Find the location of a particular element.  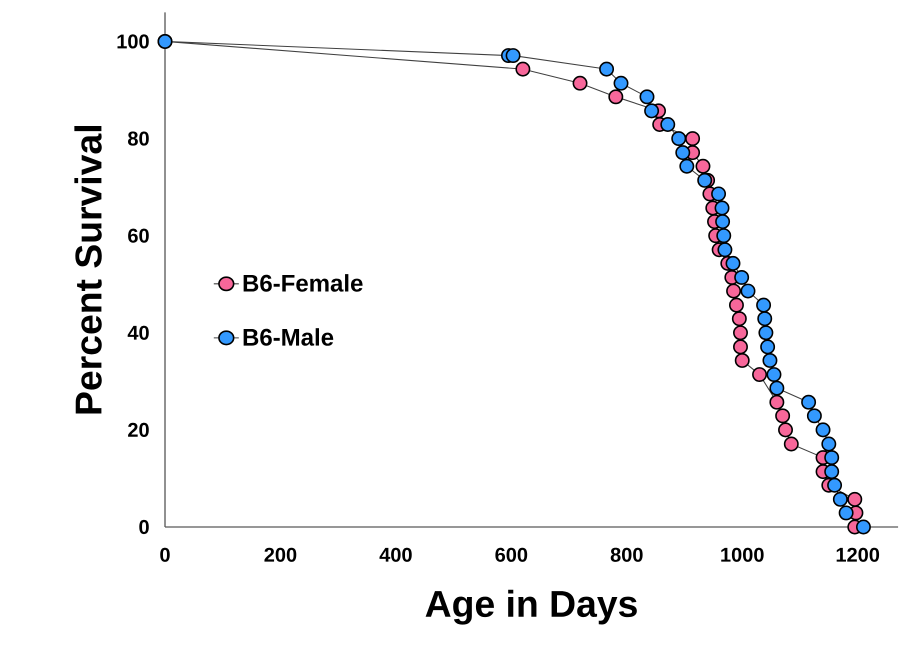

x-tick-label: 200 is located at coordinates (280, 555).